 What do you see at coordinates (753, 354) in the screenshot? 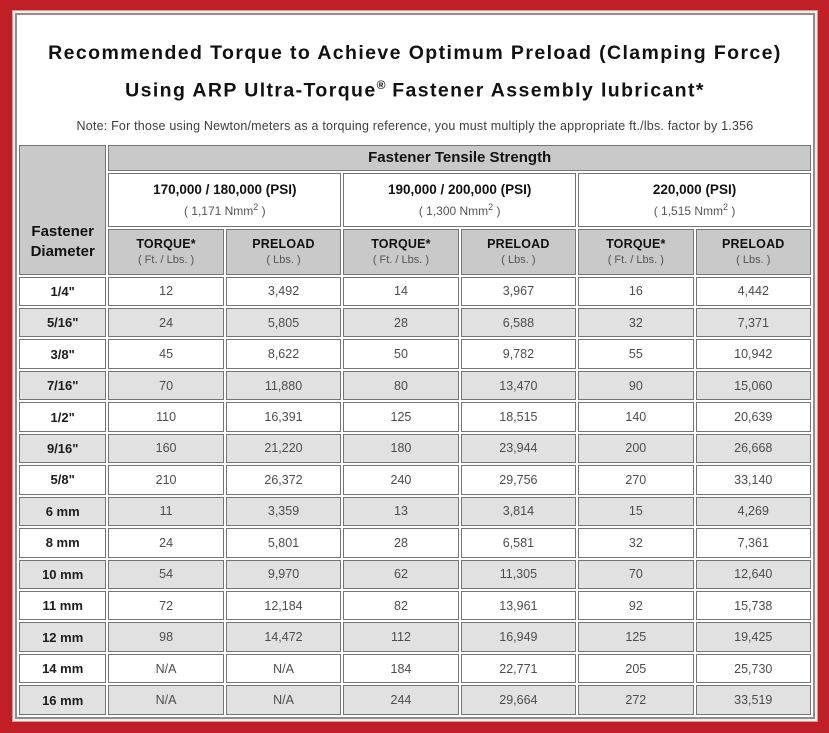
I see `preload-value-cell: 10,942` at bounding box center [753, 354].